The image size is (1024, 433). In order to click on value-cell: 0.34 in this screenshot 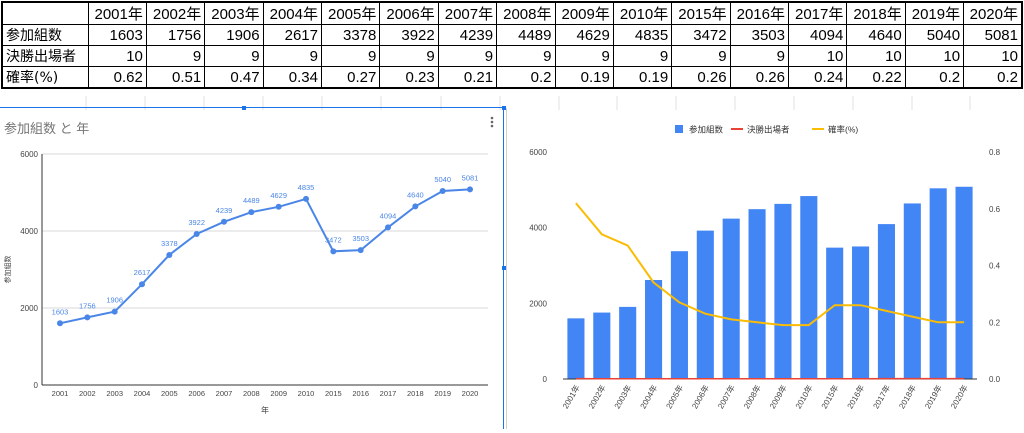, I will do `click(292, 78)`.